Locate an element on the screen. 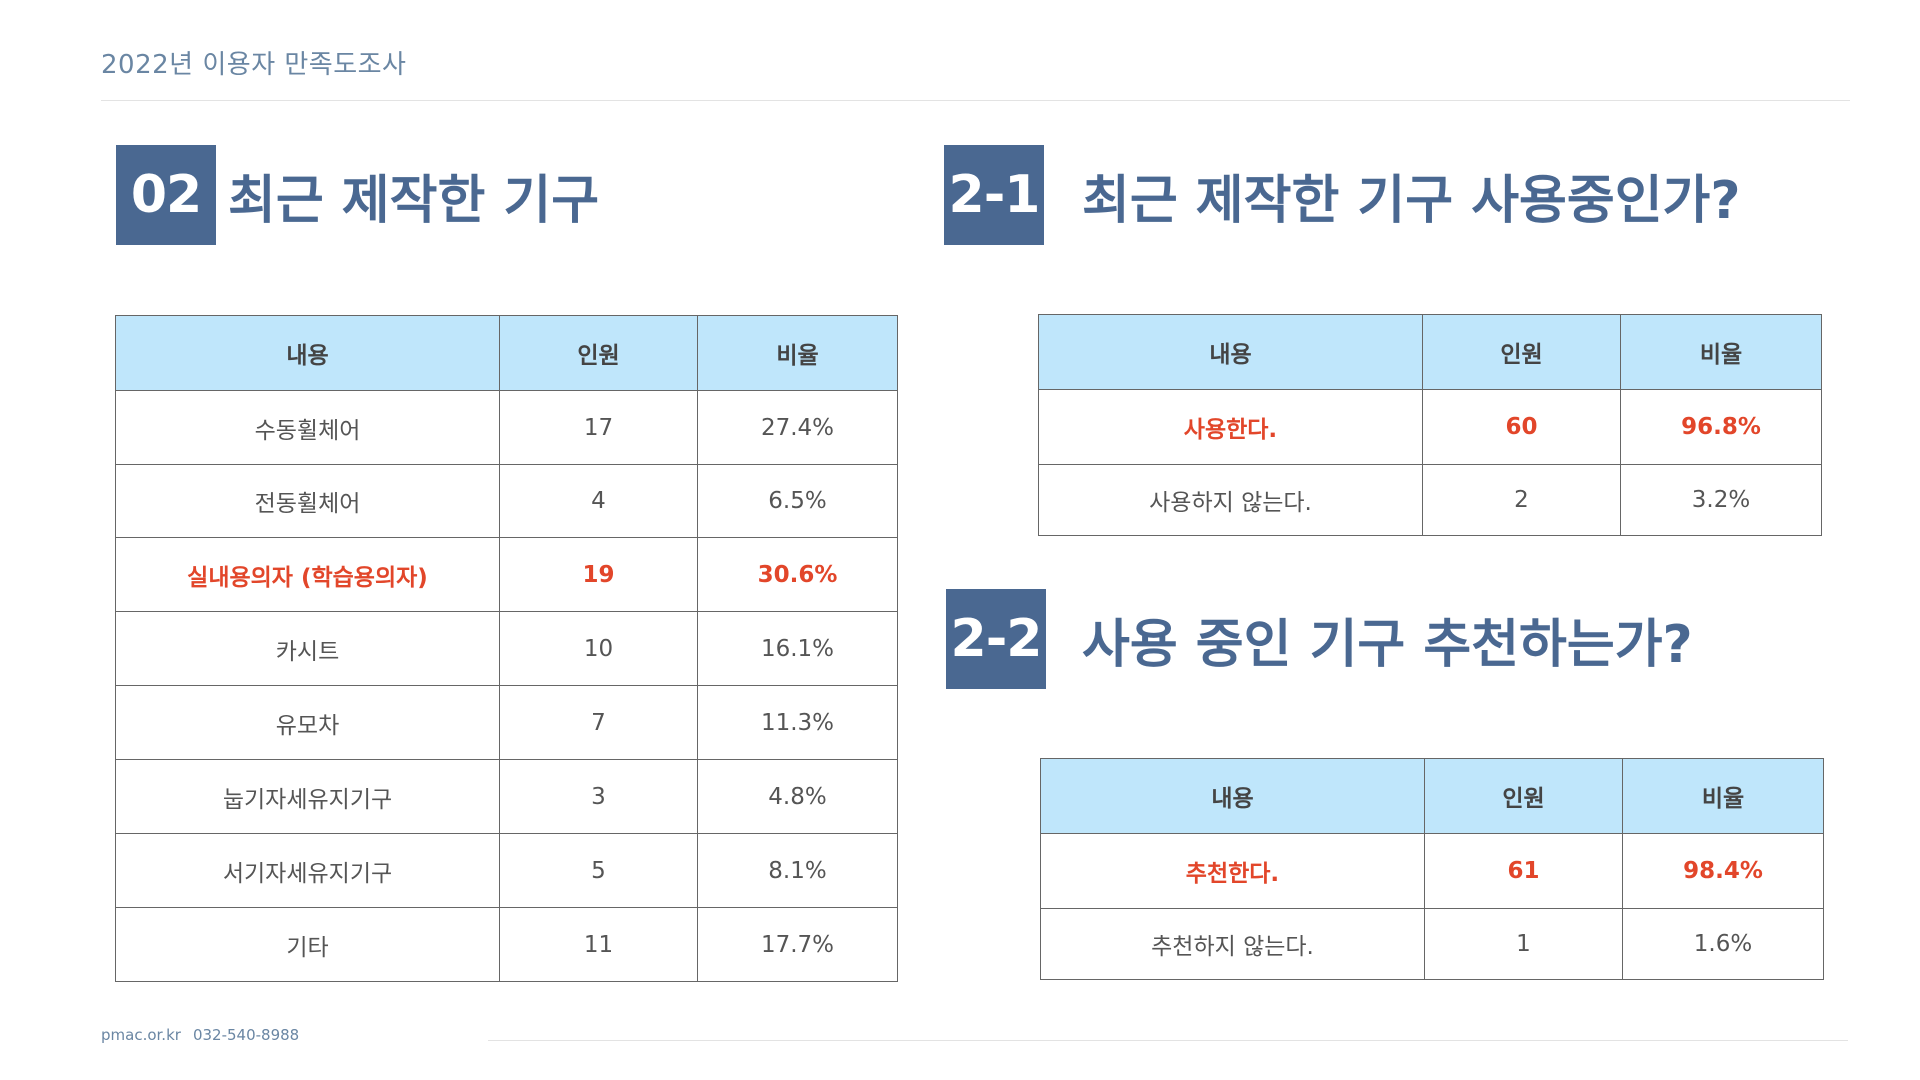 This screenshot has width=1920, height=1080. device-usage-table: 내용 인원 비율 사용한다. 60 96.8% 사용하지 않는다. 2 3.2% is located at coordinates (1430, 425).